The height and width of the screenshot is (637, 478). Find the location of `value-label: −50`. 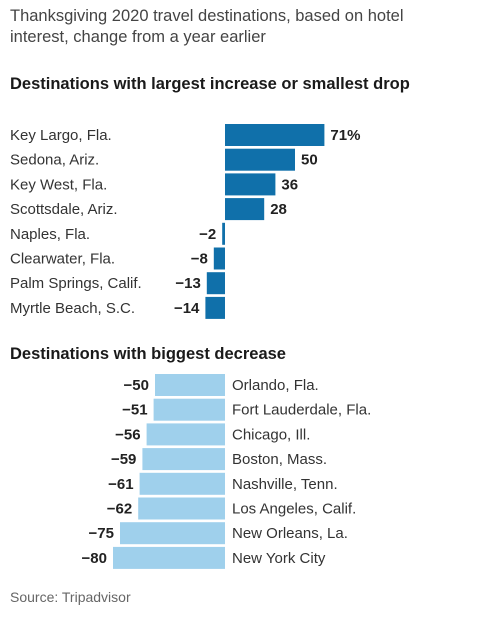

value-label: −50 is located at coordinates (136, 385).